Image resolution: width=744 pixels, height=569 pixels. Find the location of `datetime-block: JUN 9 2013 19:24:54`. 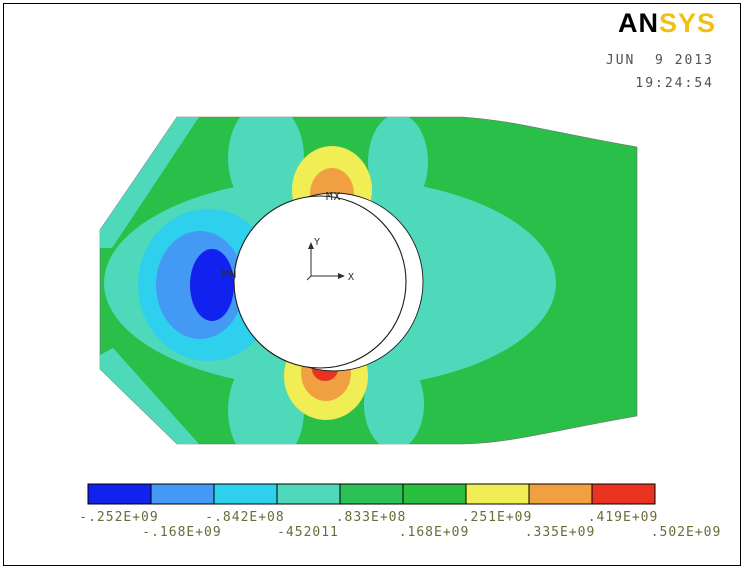

datetime-block: JUN 9 2013 19:24:54 is located at coordinates (660, 73).